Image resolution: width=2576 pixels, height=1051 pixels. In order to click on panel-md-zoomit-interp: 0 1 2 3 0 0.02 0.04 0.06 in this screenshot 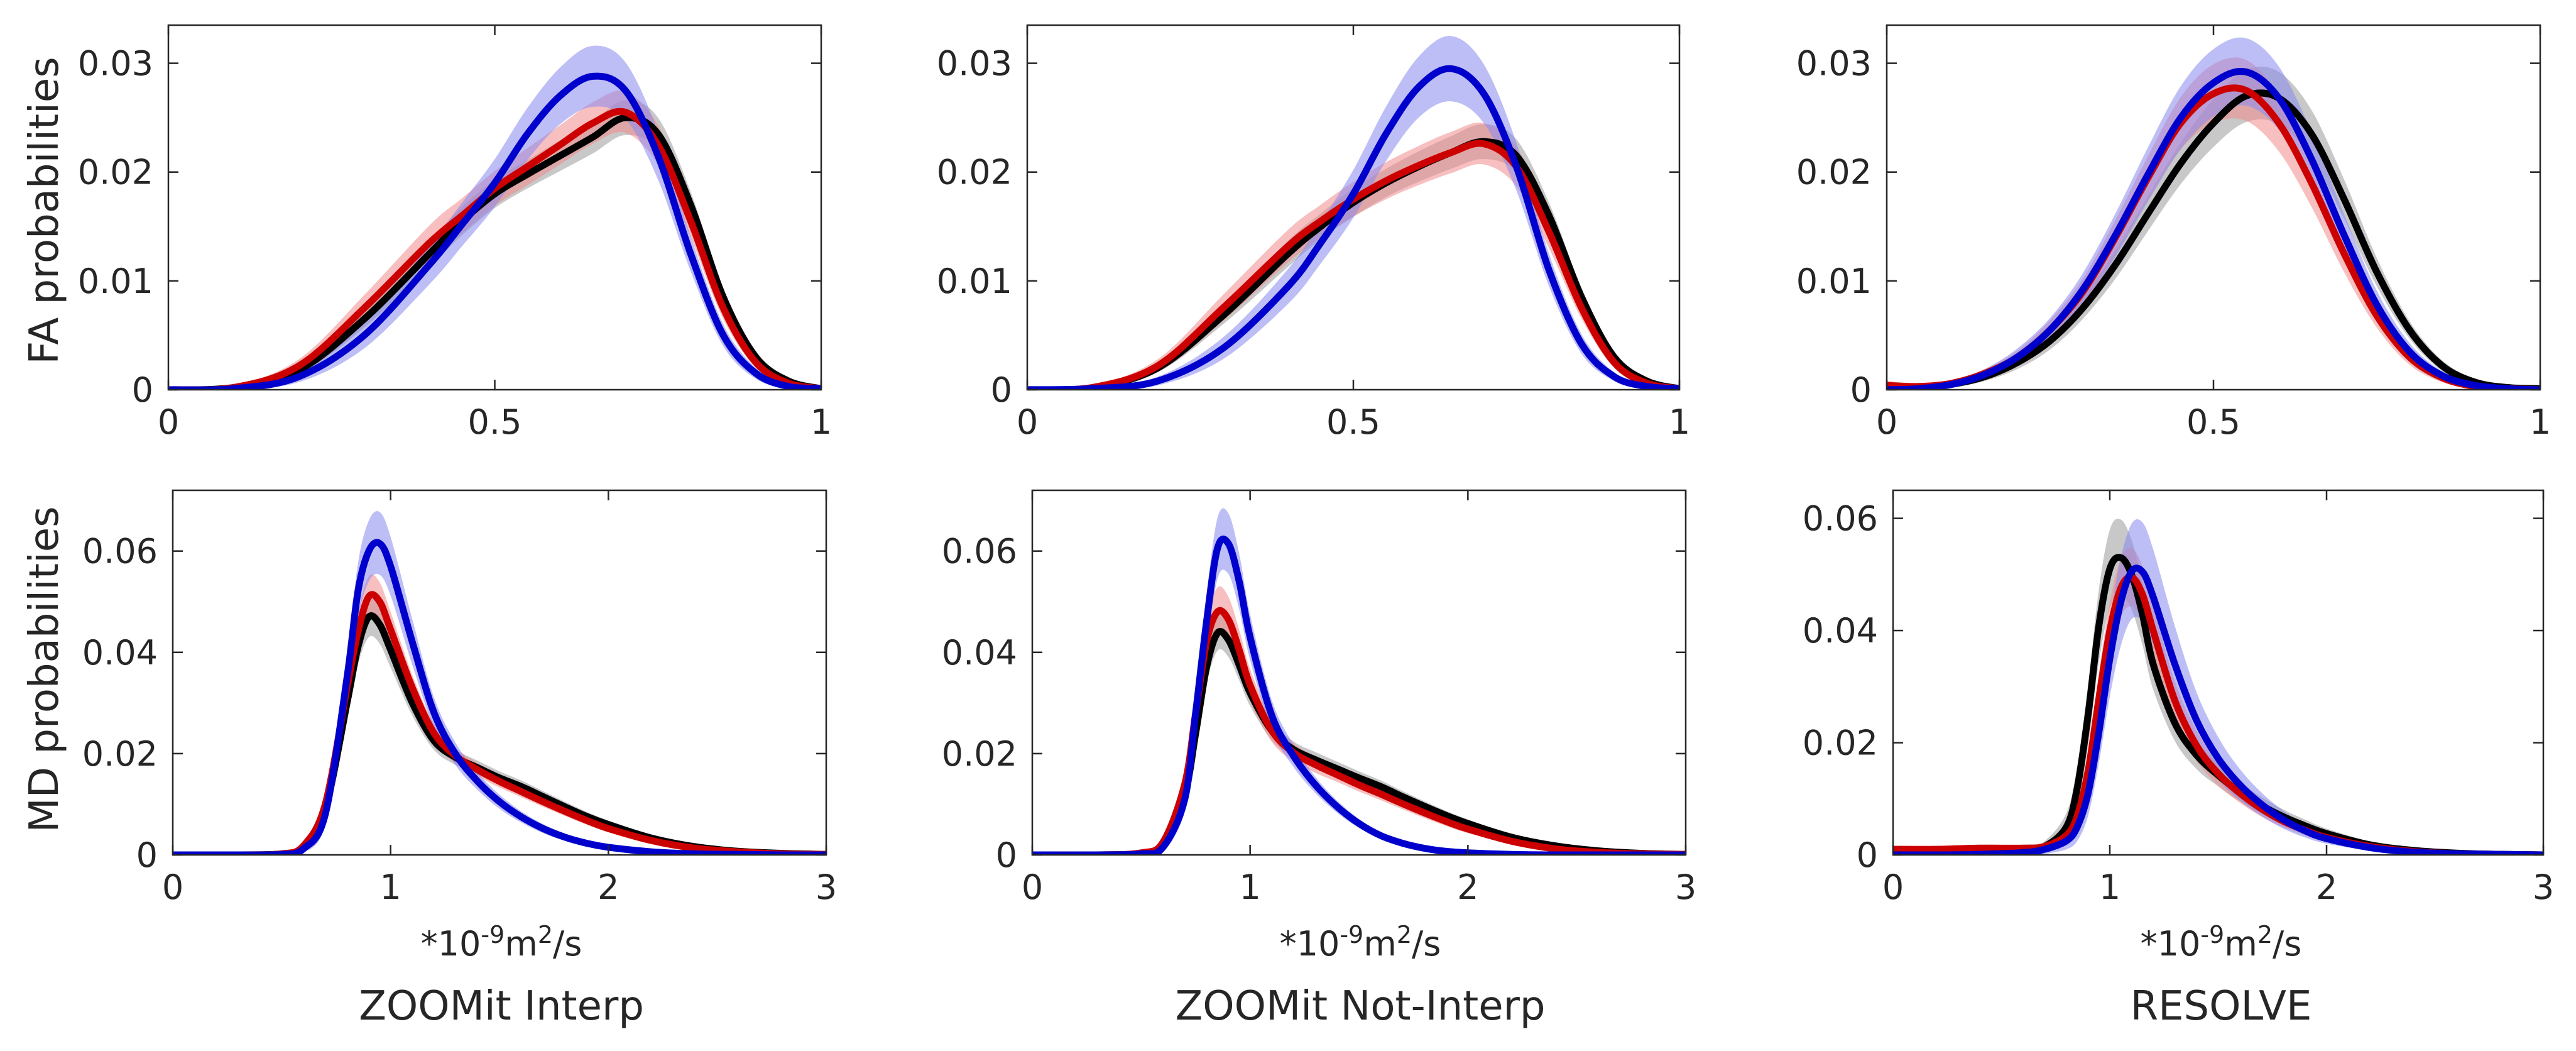, I will do `click(460, 698)`.